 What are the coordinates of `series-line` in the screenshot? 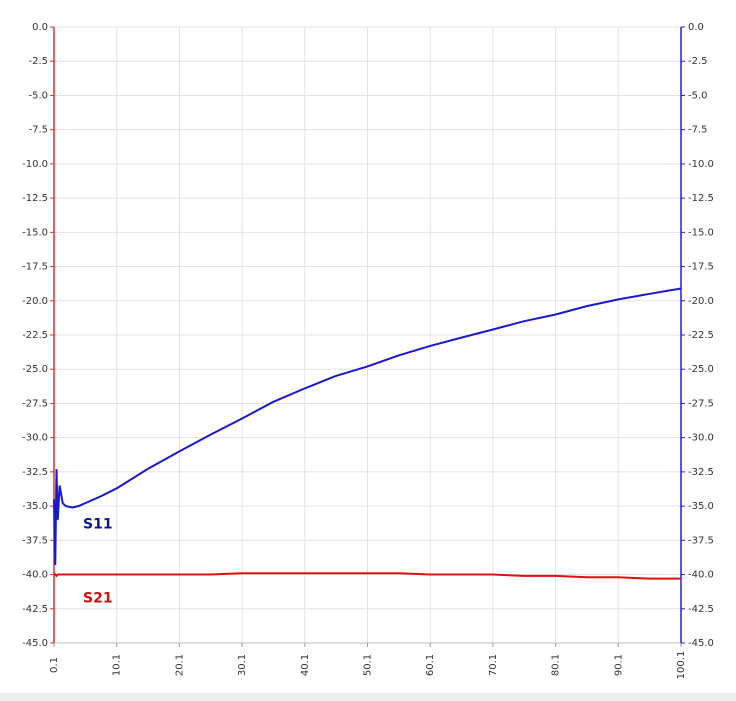 It's located at (367, 576).